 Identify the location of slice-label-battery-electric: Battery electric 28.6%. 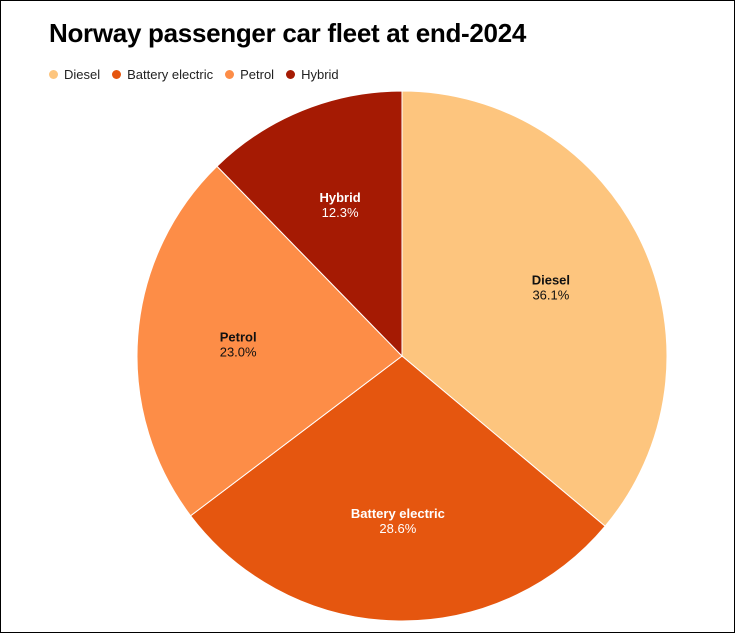
(398, 521).